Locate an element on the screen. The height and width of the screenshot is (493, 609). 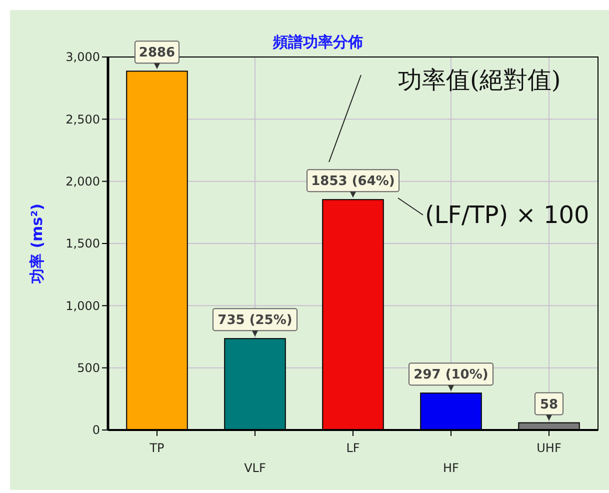
data-label: 58 is located at coordinates (549, 404).